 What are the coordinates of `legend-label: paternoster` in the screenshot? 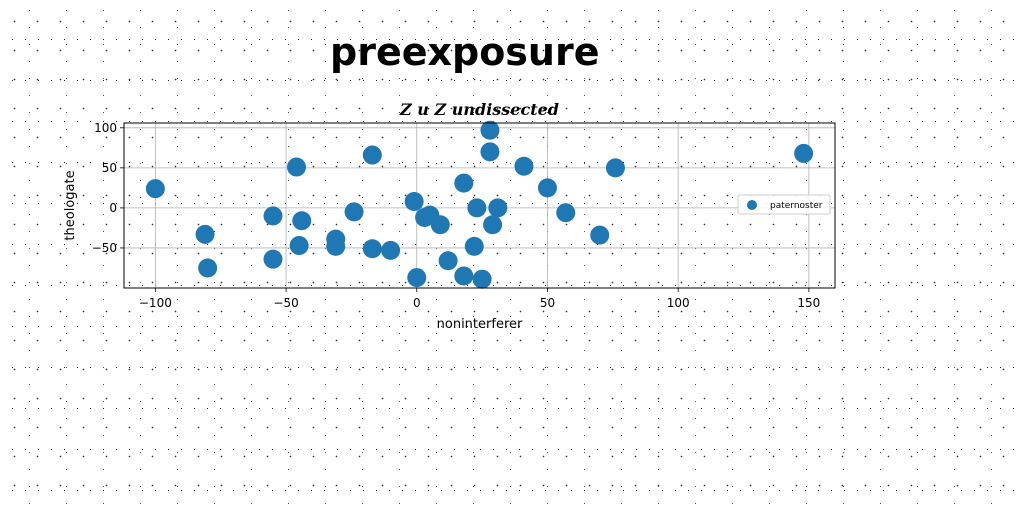 It's located at (796, 206).